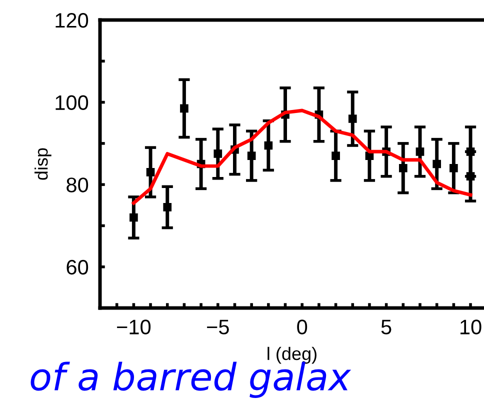 This screenshot has width=484, height=400. What do you see at coordinates (191, 380) in the screenshot?
I see `text: of a barred galax` at bounding box center [191, 380].